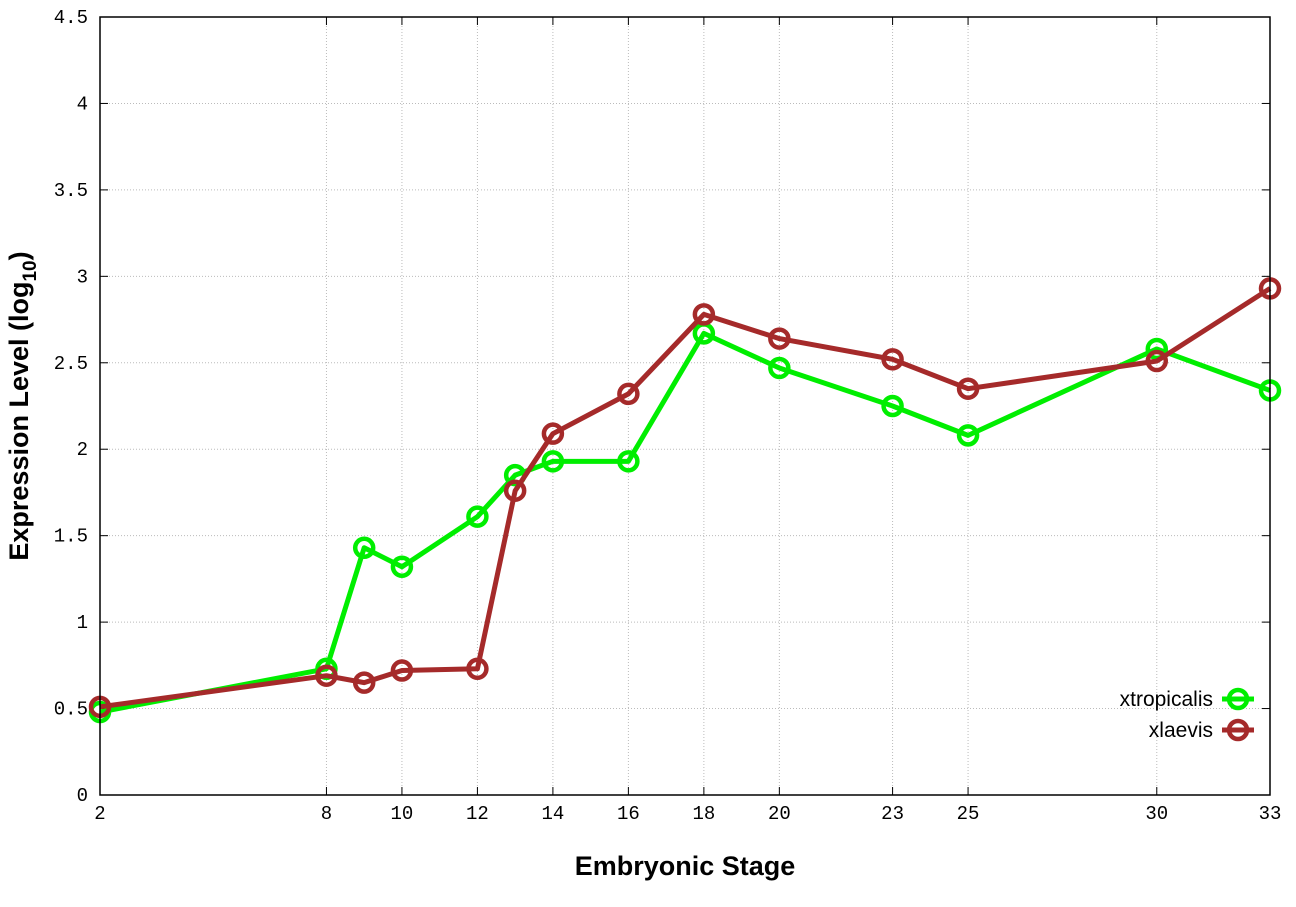 The image size is (1296, 907). What do you see at coordinates (82, 450) in the screenshot?
I see `y-tick-label: 2` at bounding box center [82, 450].